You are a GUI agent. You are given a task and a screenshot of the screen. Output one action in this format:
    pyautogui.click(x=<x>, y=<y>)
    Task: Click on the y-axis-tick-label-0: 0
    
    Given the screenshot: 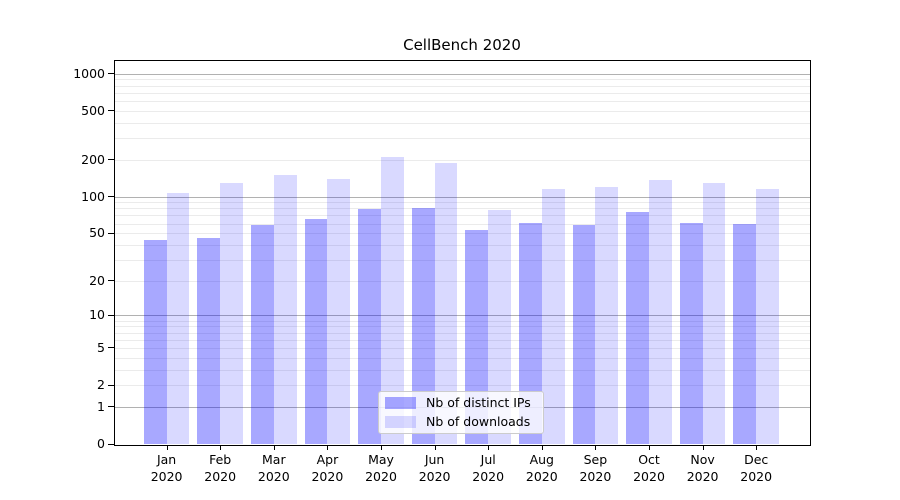 What is the action you would take?
    pyautogui.click(x=101, y=443)
    